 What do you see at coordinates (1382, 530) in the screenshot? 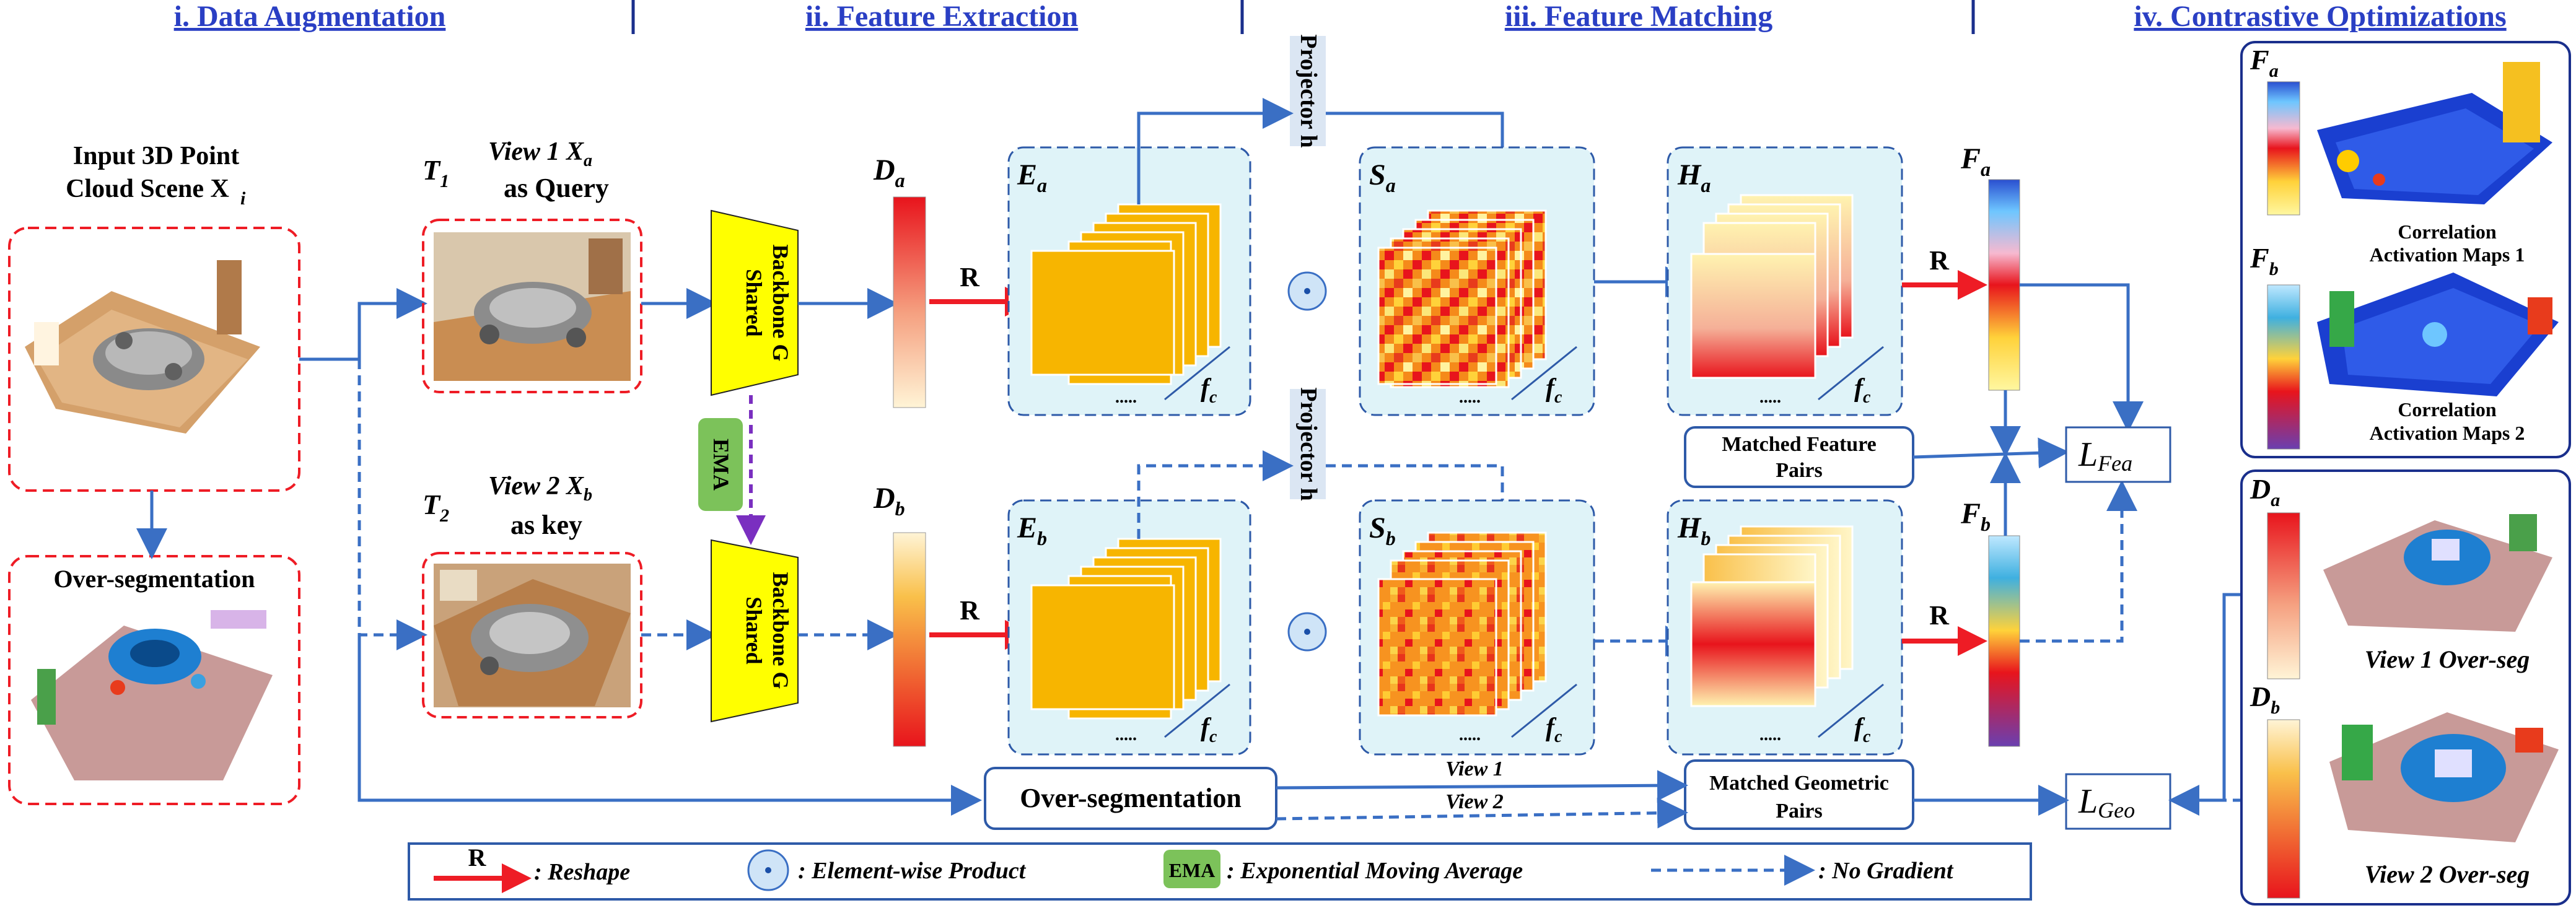
I see `Sb-label: Sb` at bounding box center [1382, 530].